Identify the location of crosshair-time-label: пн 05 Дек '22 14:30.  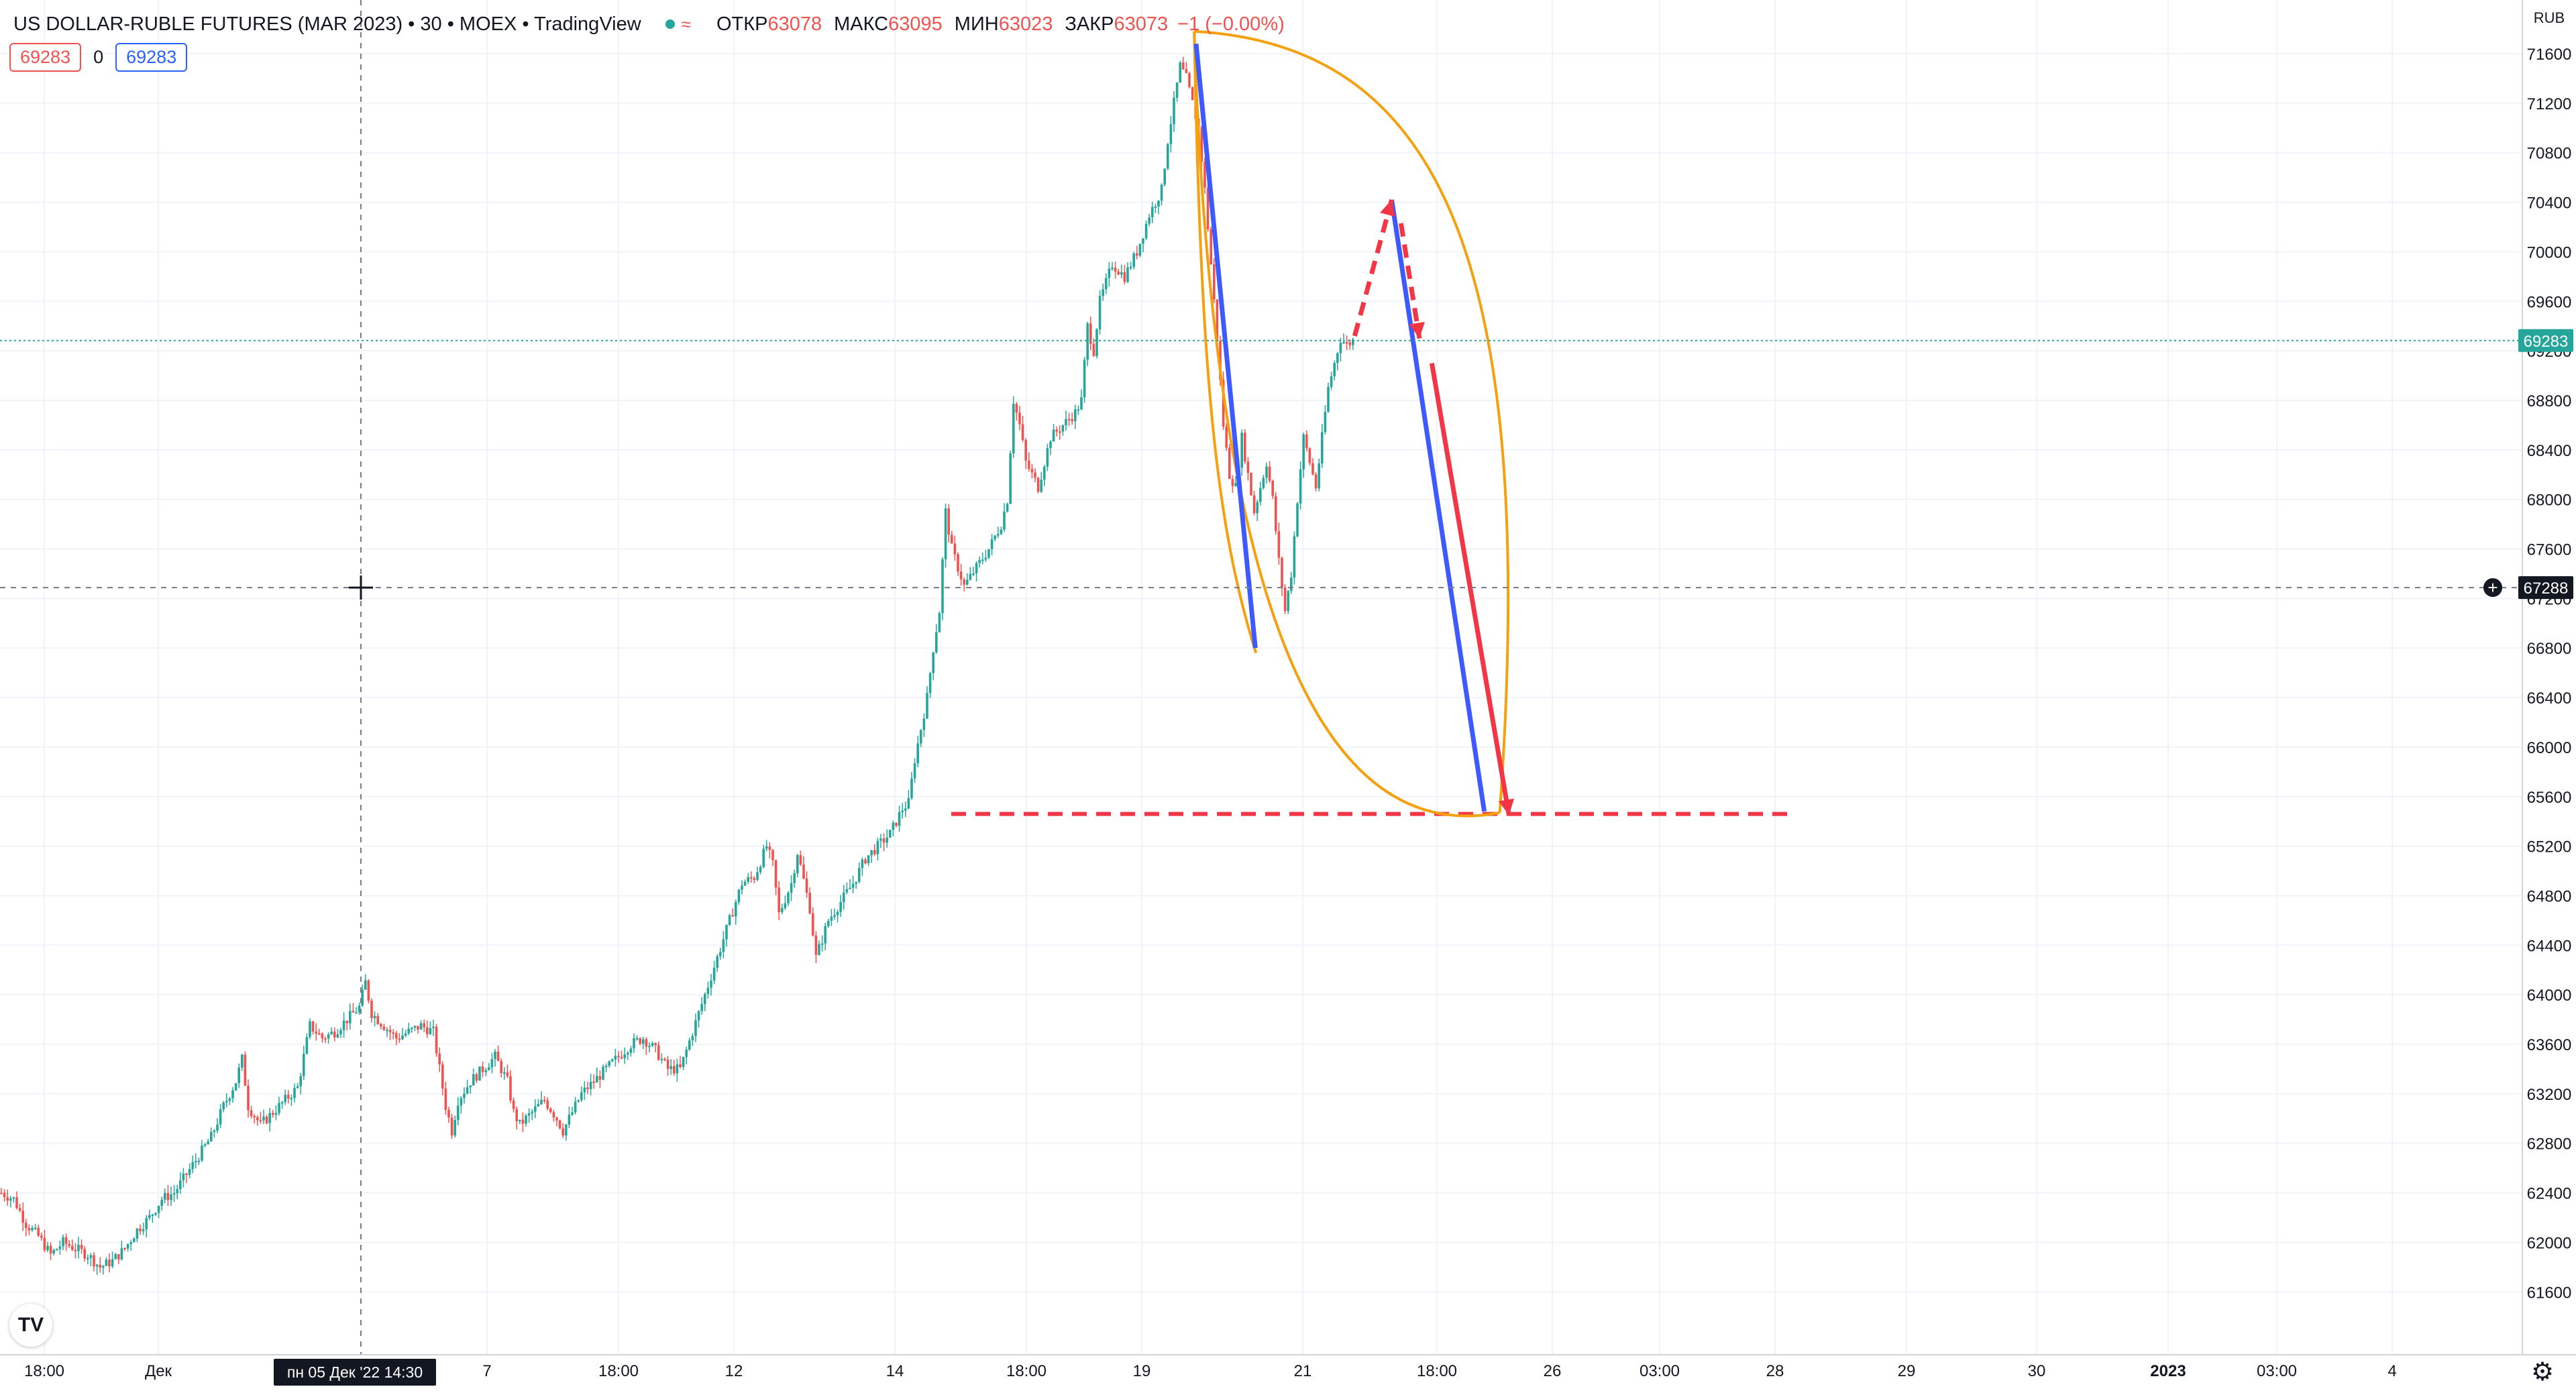
(355, 1372).